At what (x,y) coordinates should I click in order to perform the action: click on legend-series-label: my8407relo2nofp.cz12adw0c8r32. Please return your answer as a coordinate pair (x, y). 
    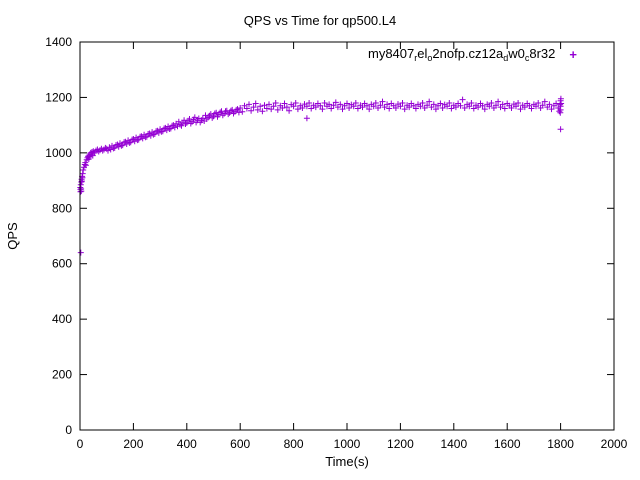
    Looking at the image, I should click on (461, 54).